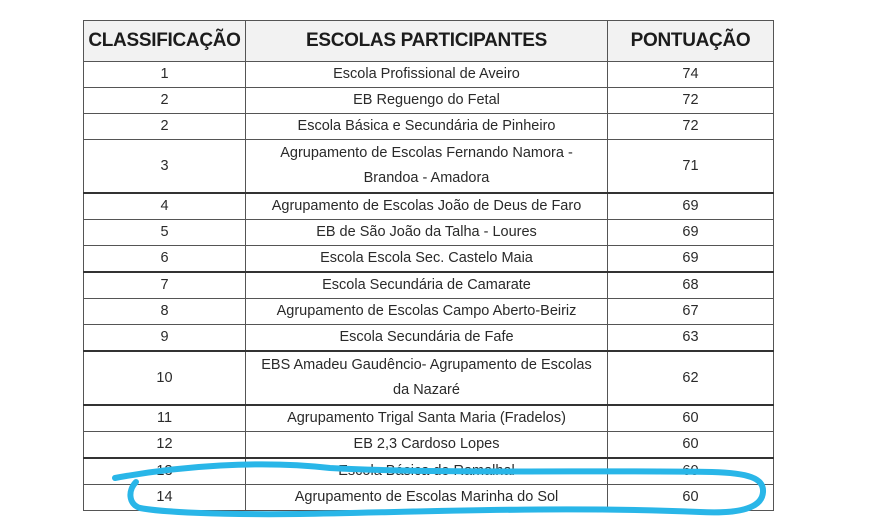  I want to click on school-cell: Escola Secundária de Camarate, so click(426, 285).